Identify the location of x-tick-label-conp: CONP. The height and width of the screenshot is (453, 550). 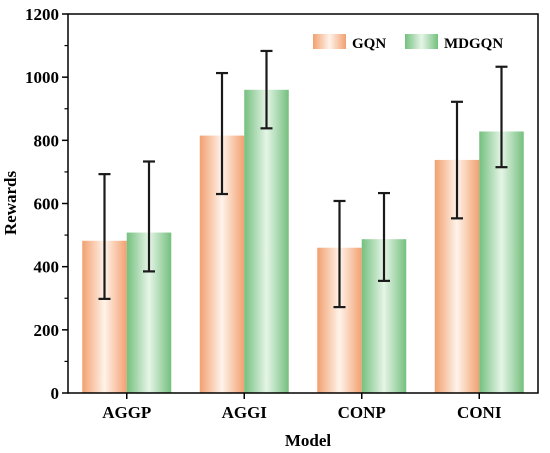
(362, 412).